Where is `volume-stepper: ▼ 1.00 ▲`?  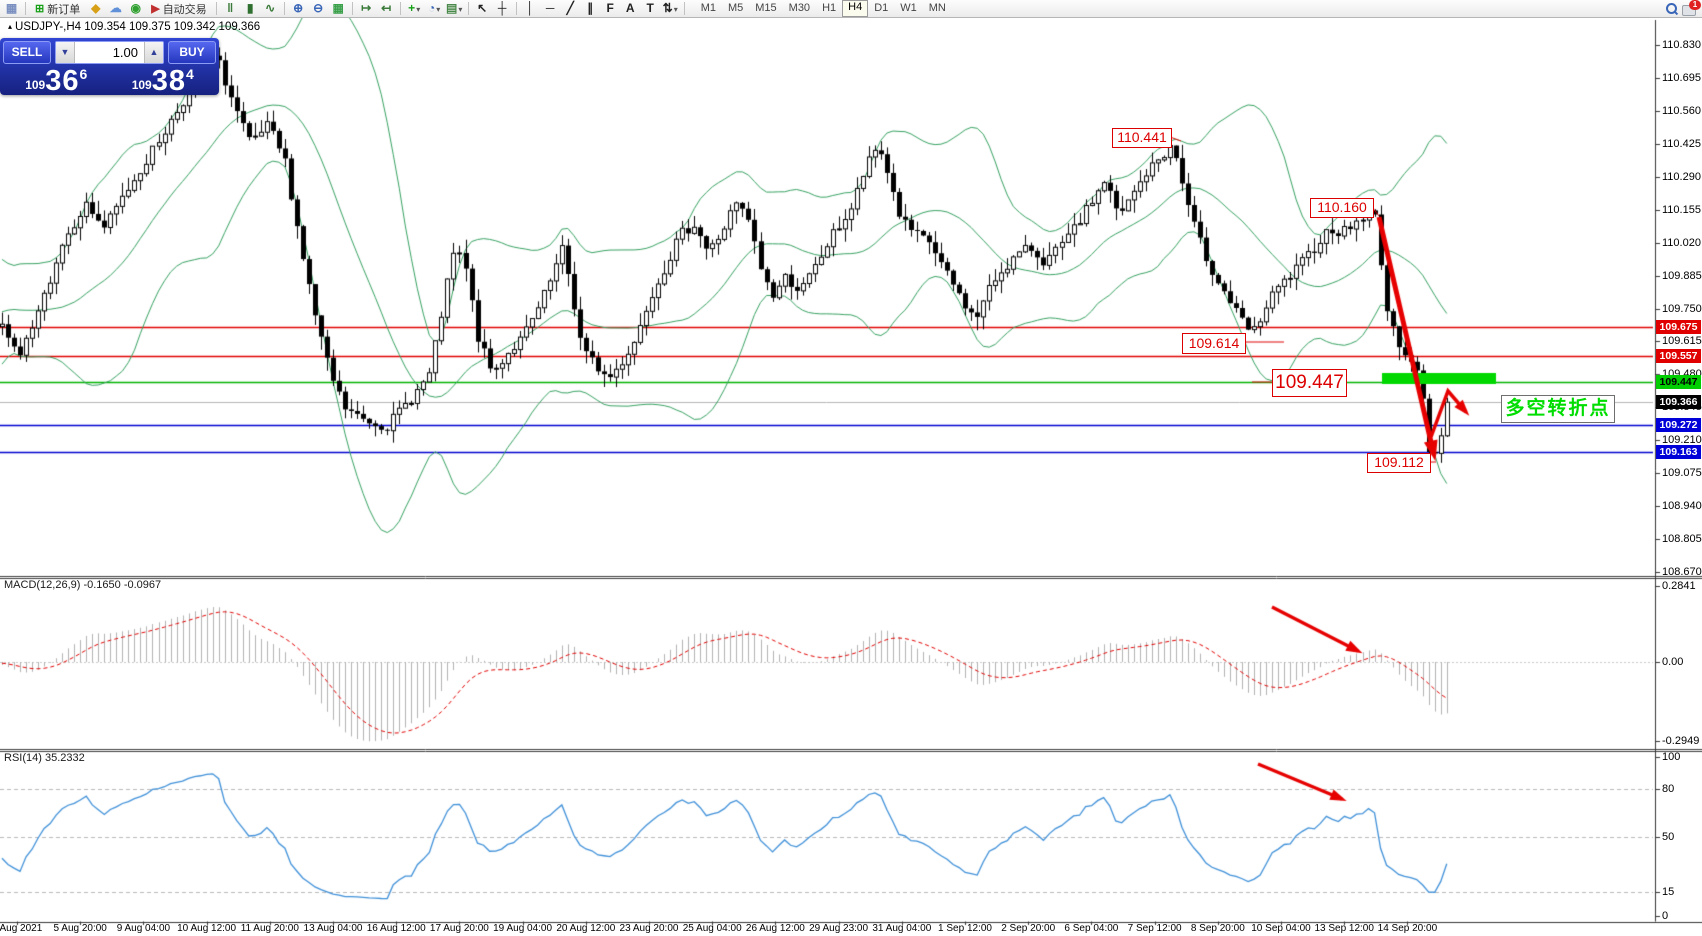
volume-stepper: ▼ 1.00 ▲ is located at coordinates (109, 52).